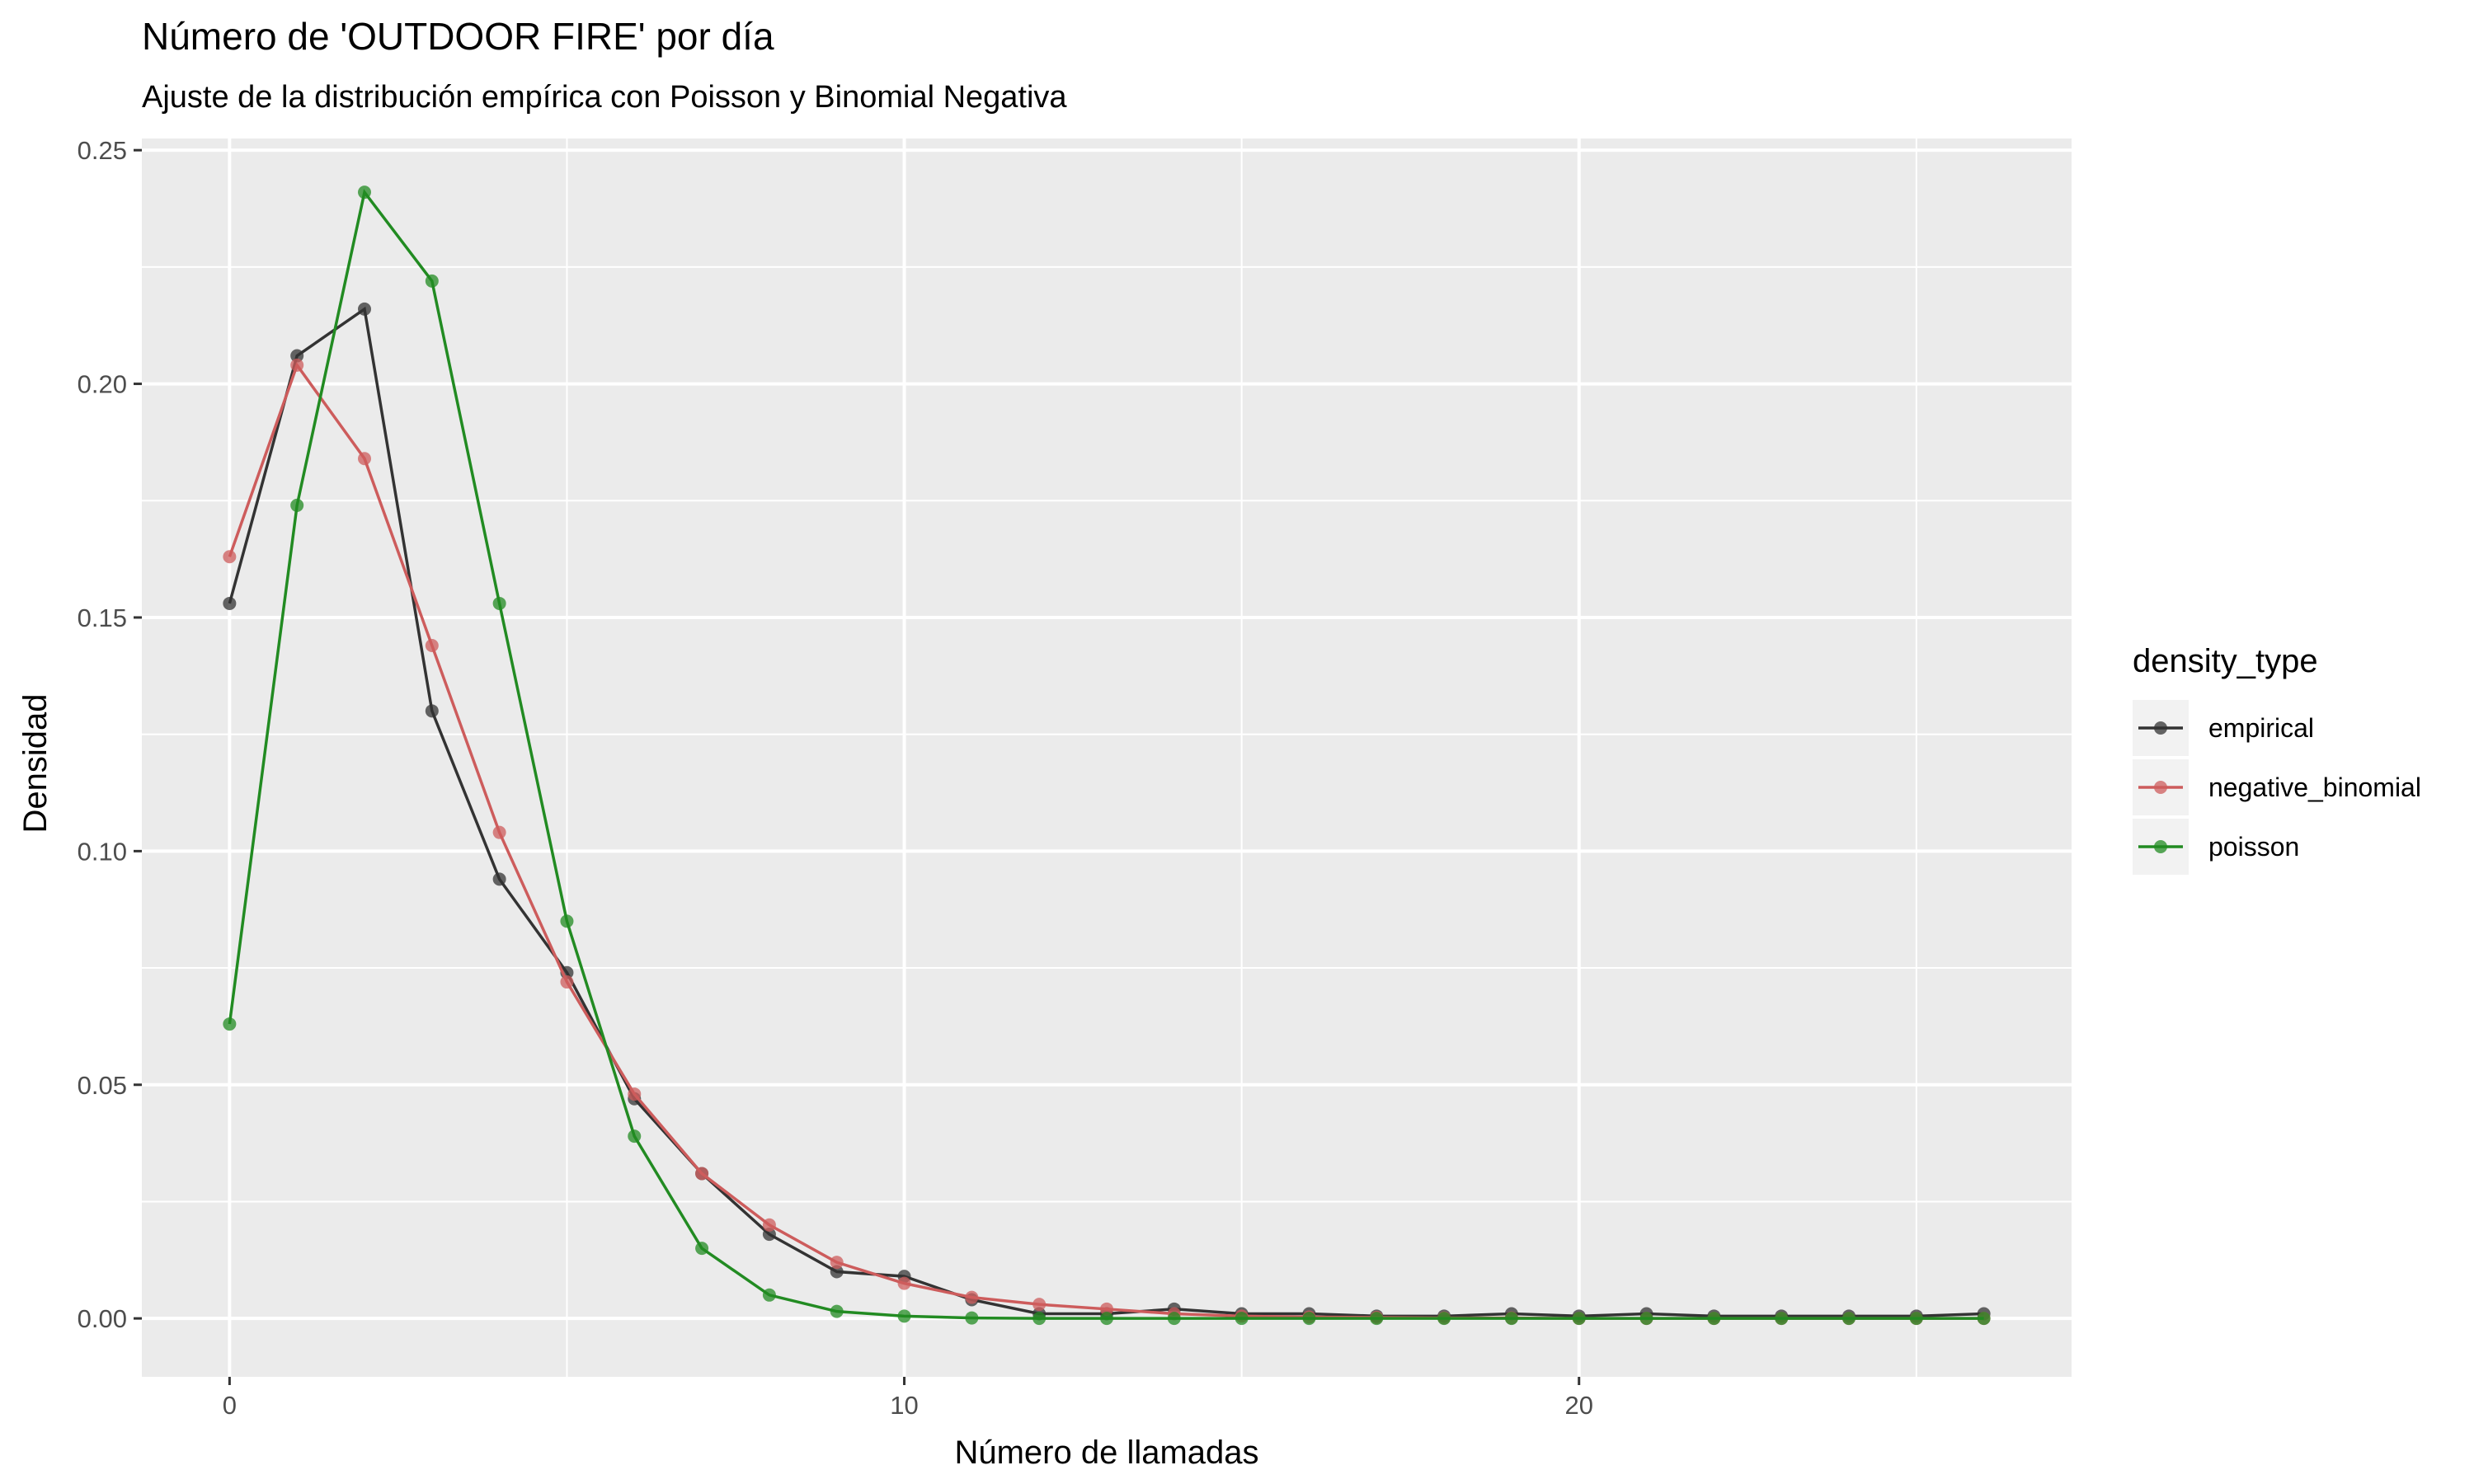  What do you see at coordinates (2225, 661) in the screenshot?
I see `legend-title: density_type` at bounding box center [2225, 661].